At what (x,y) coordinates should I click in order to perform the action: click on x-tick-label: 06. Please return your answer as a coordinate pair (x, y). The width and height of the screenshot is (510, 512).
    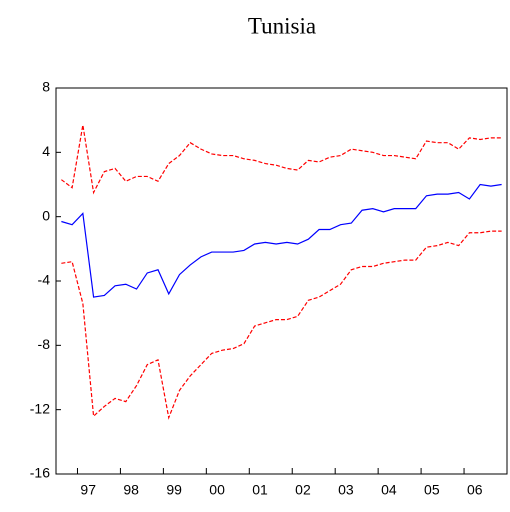
    Looking at the image, I should click on (475, 490).